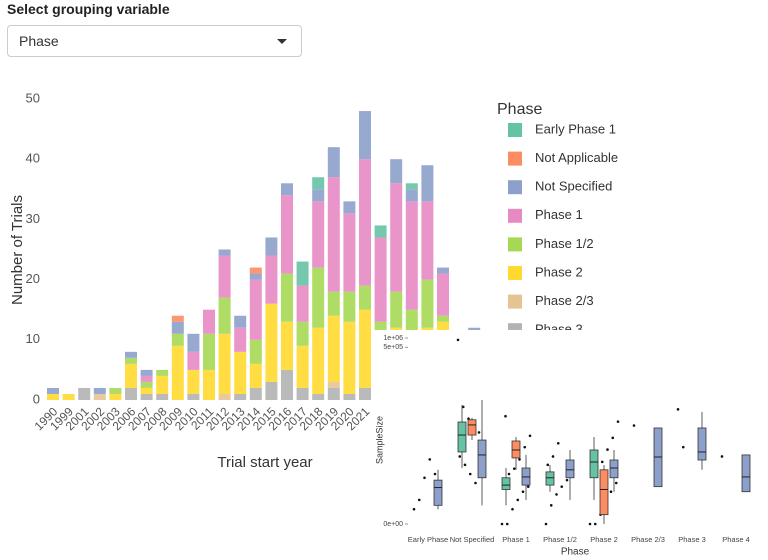 The width and height of the screenshot is (768, 560). What do you see at coordinates (393, 524) in the screenshot?
I see `y-tick-label: 0e+00` at bounding box center [393, 524].